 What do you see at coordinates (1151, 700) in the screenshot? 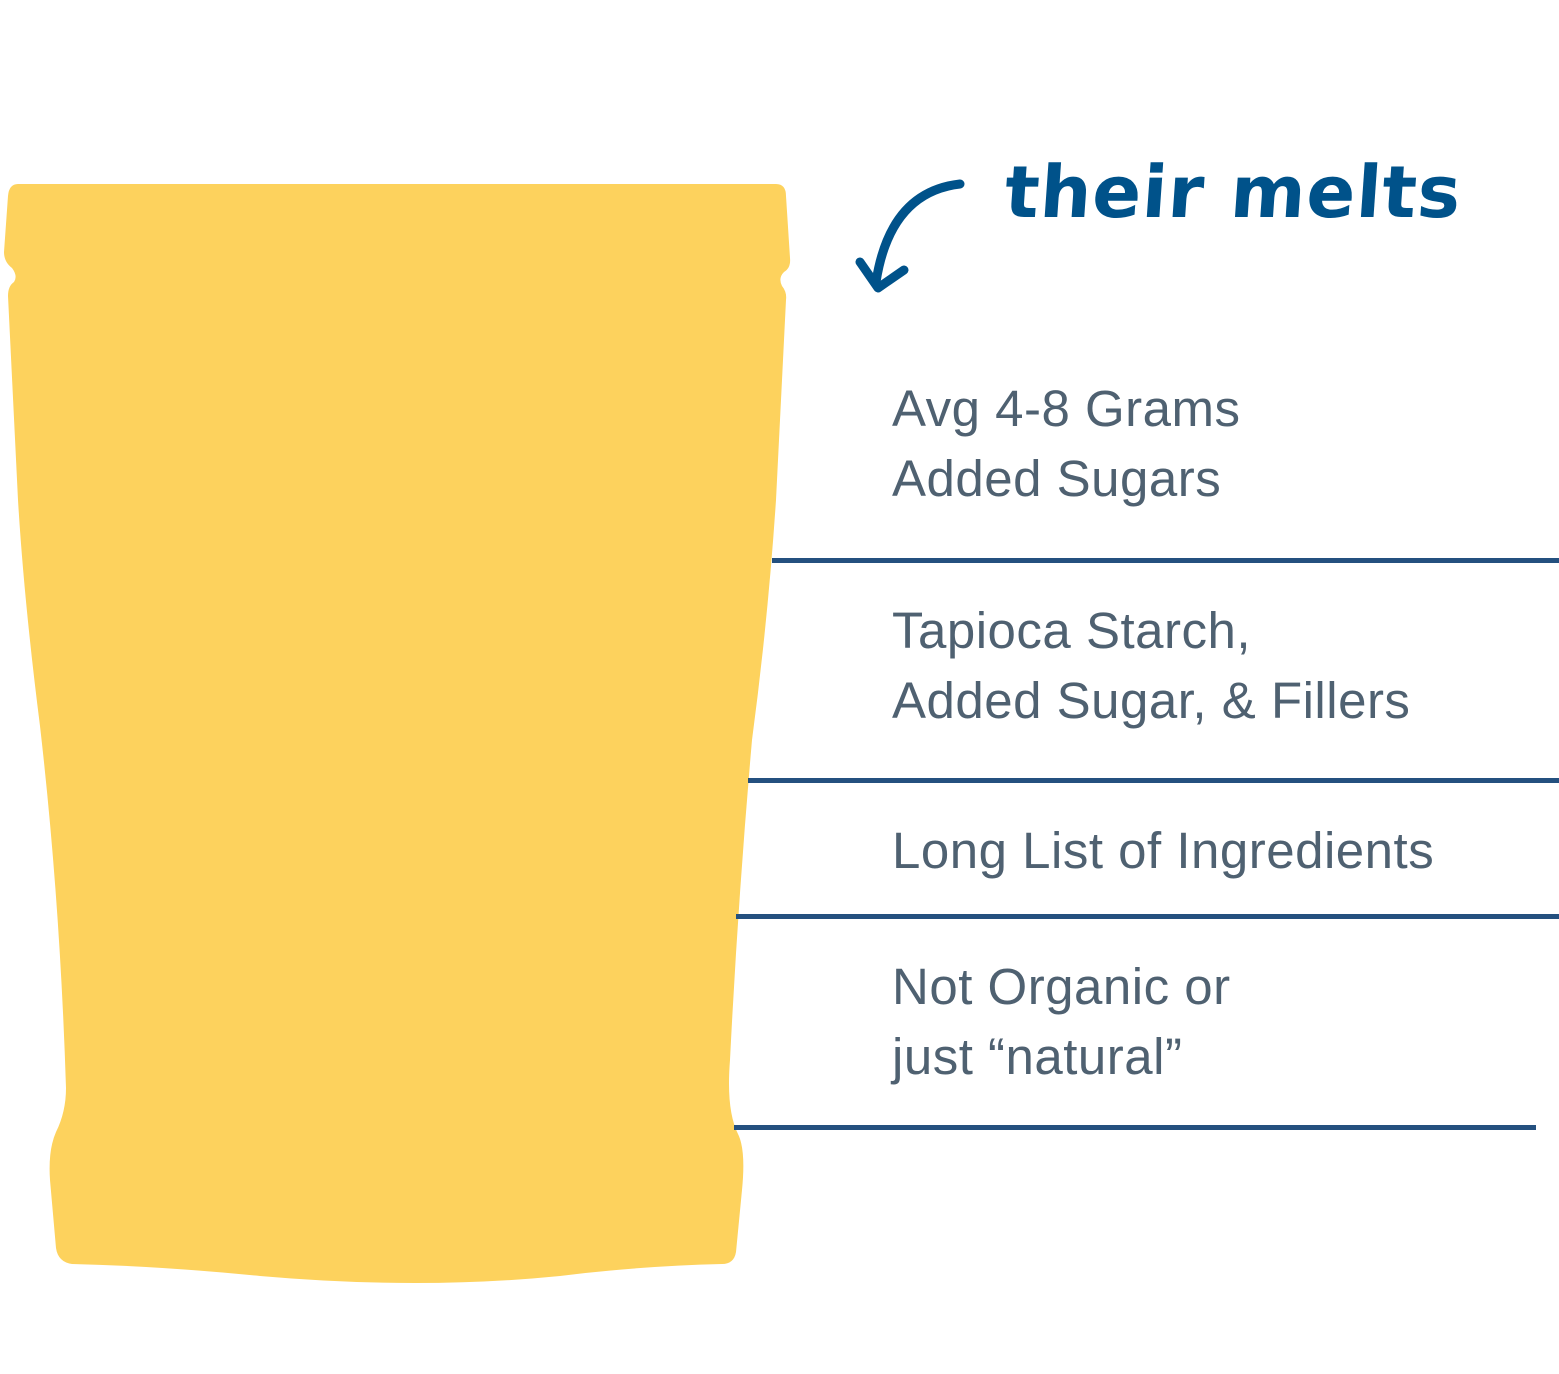
I see `feature-line: Added Sugar, & Fillers` at bounding box center [1151, 700].